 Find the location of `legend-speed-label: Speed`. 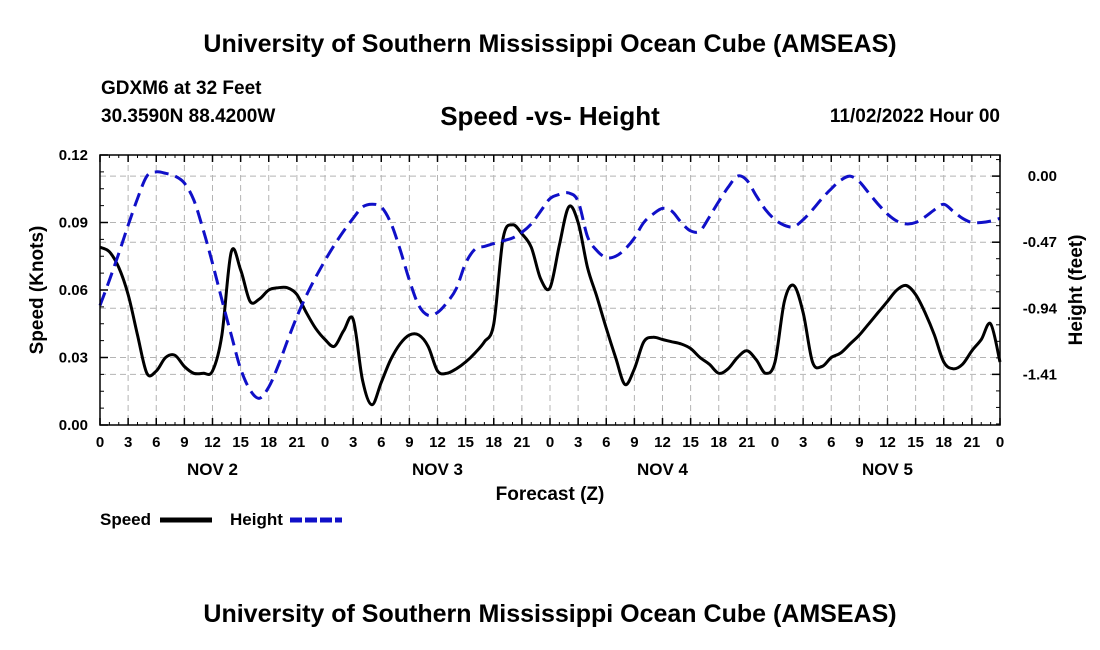

legend-speed-label: Speed is located at coordinates (125, 519).